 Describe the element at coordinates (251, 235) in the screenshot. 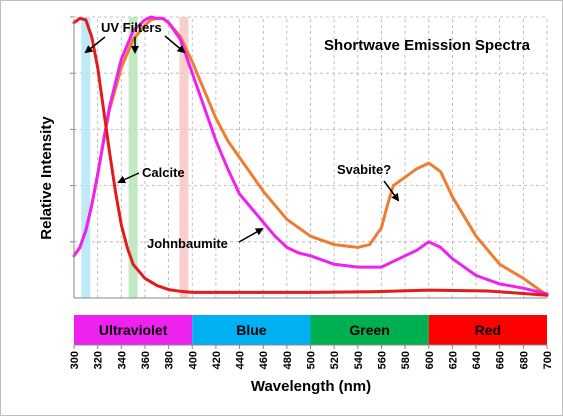

I see `arrow-johnbaumite` at that location.